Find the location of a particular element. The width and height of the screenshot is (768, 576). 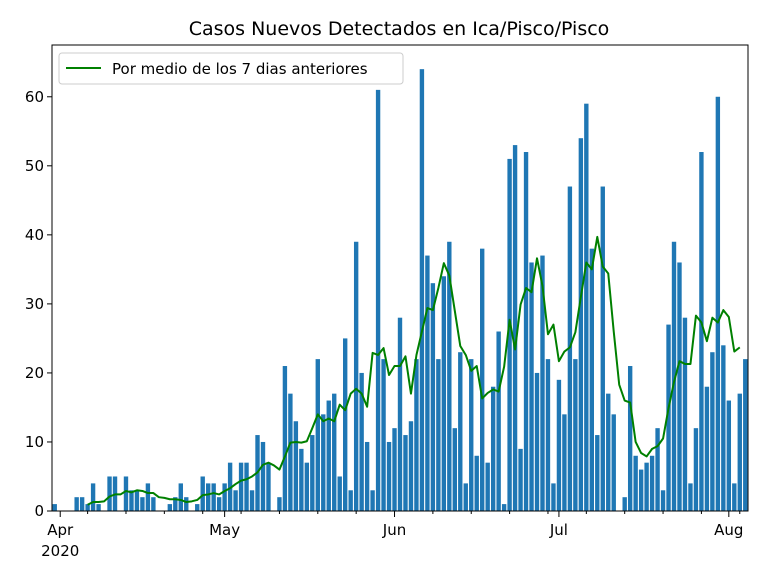

x-tick-label: Apr is located at coordinates (60, 530).